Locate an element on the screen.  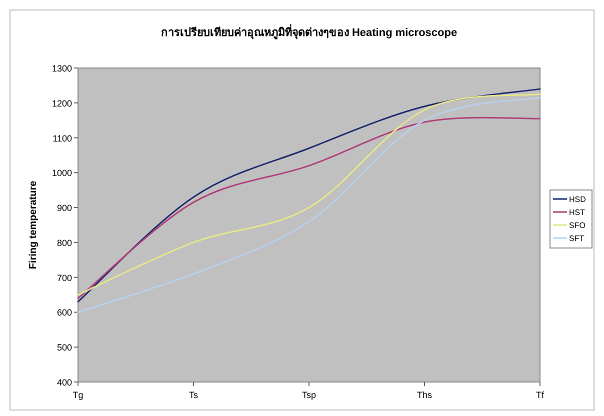
legend-label: HSD is located at coordinates (577, 199).